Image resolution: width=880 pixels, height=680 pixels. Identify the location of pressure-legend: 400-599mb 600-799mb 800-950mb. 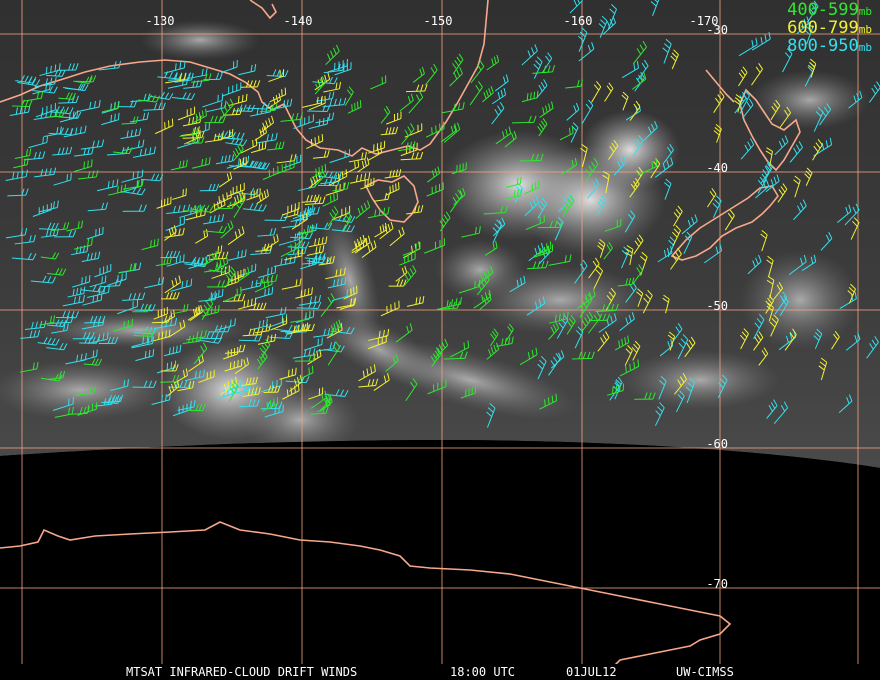
(829, 29).